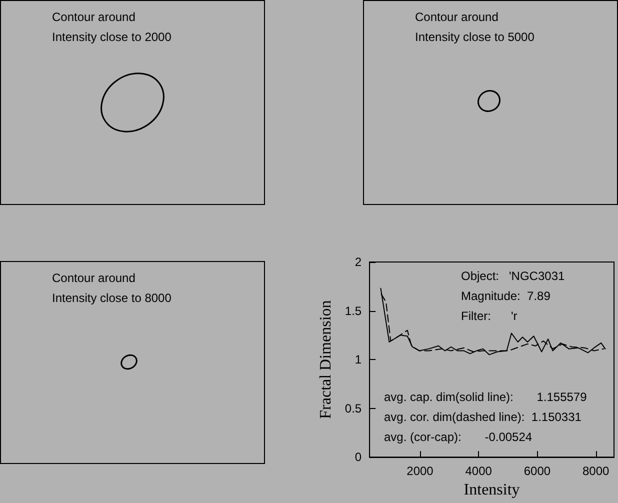 This screenshot has height=503, width=618. I want to click on y-tick-label: 2, so click(358, 262).